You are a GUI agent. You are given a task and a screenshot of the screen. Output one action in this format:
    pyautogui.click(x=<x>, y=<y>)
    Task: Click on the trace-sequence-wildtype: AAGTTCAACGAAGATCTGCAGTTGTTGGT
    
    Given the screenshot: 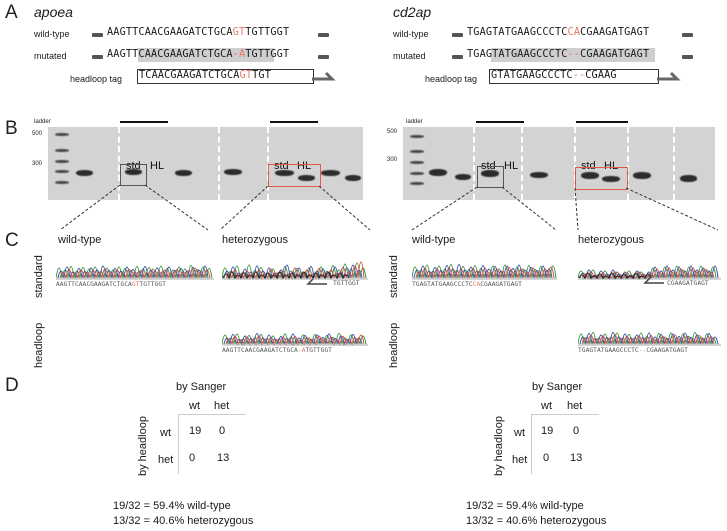 What is the action you would take?
    pyautogui.click(x=111, y=284)
    